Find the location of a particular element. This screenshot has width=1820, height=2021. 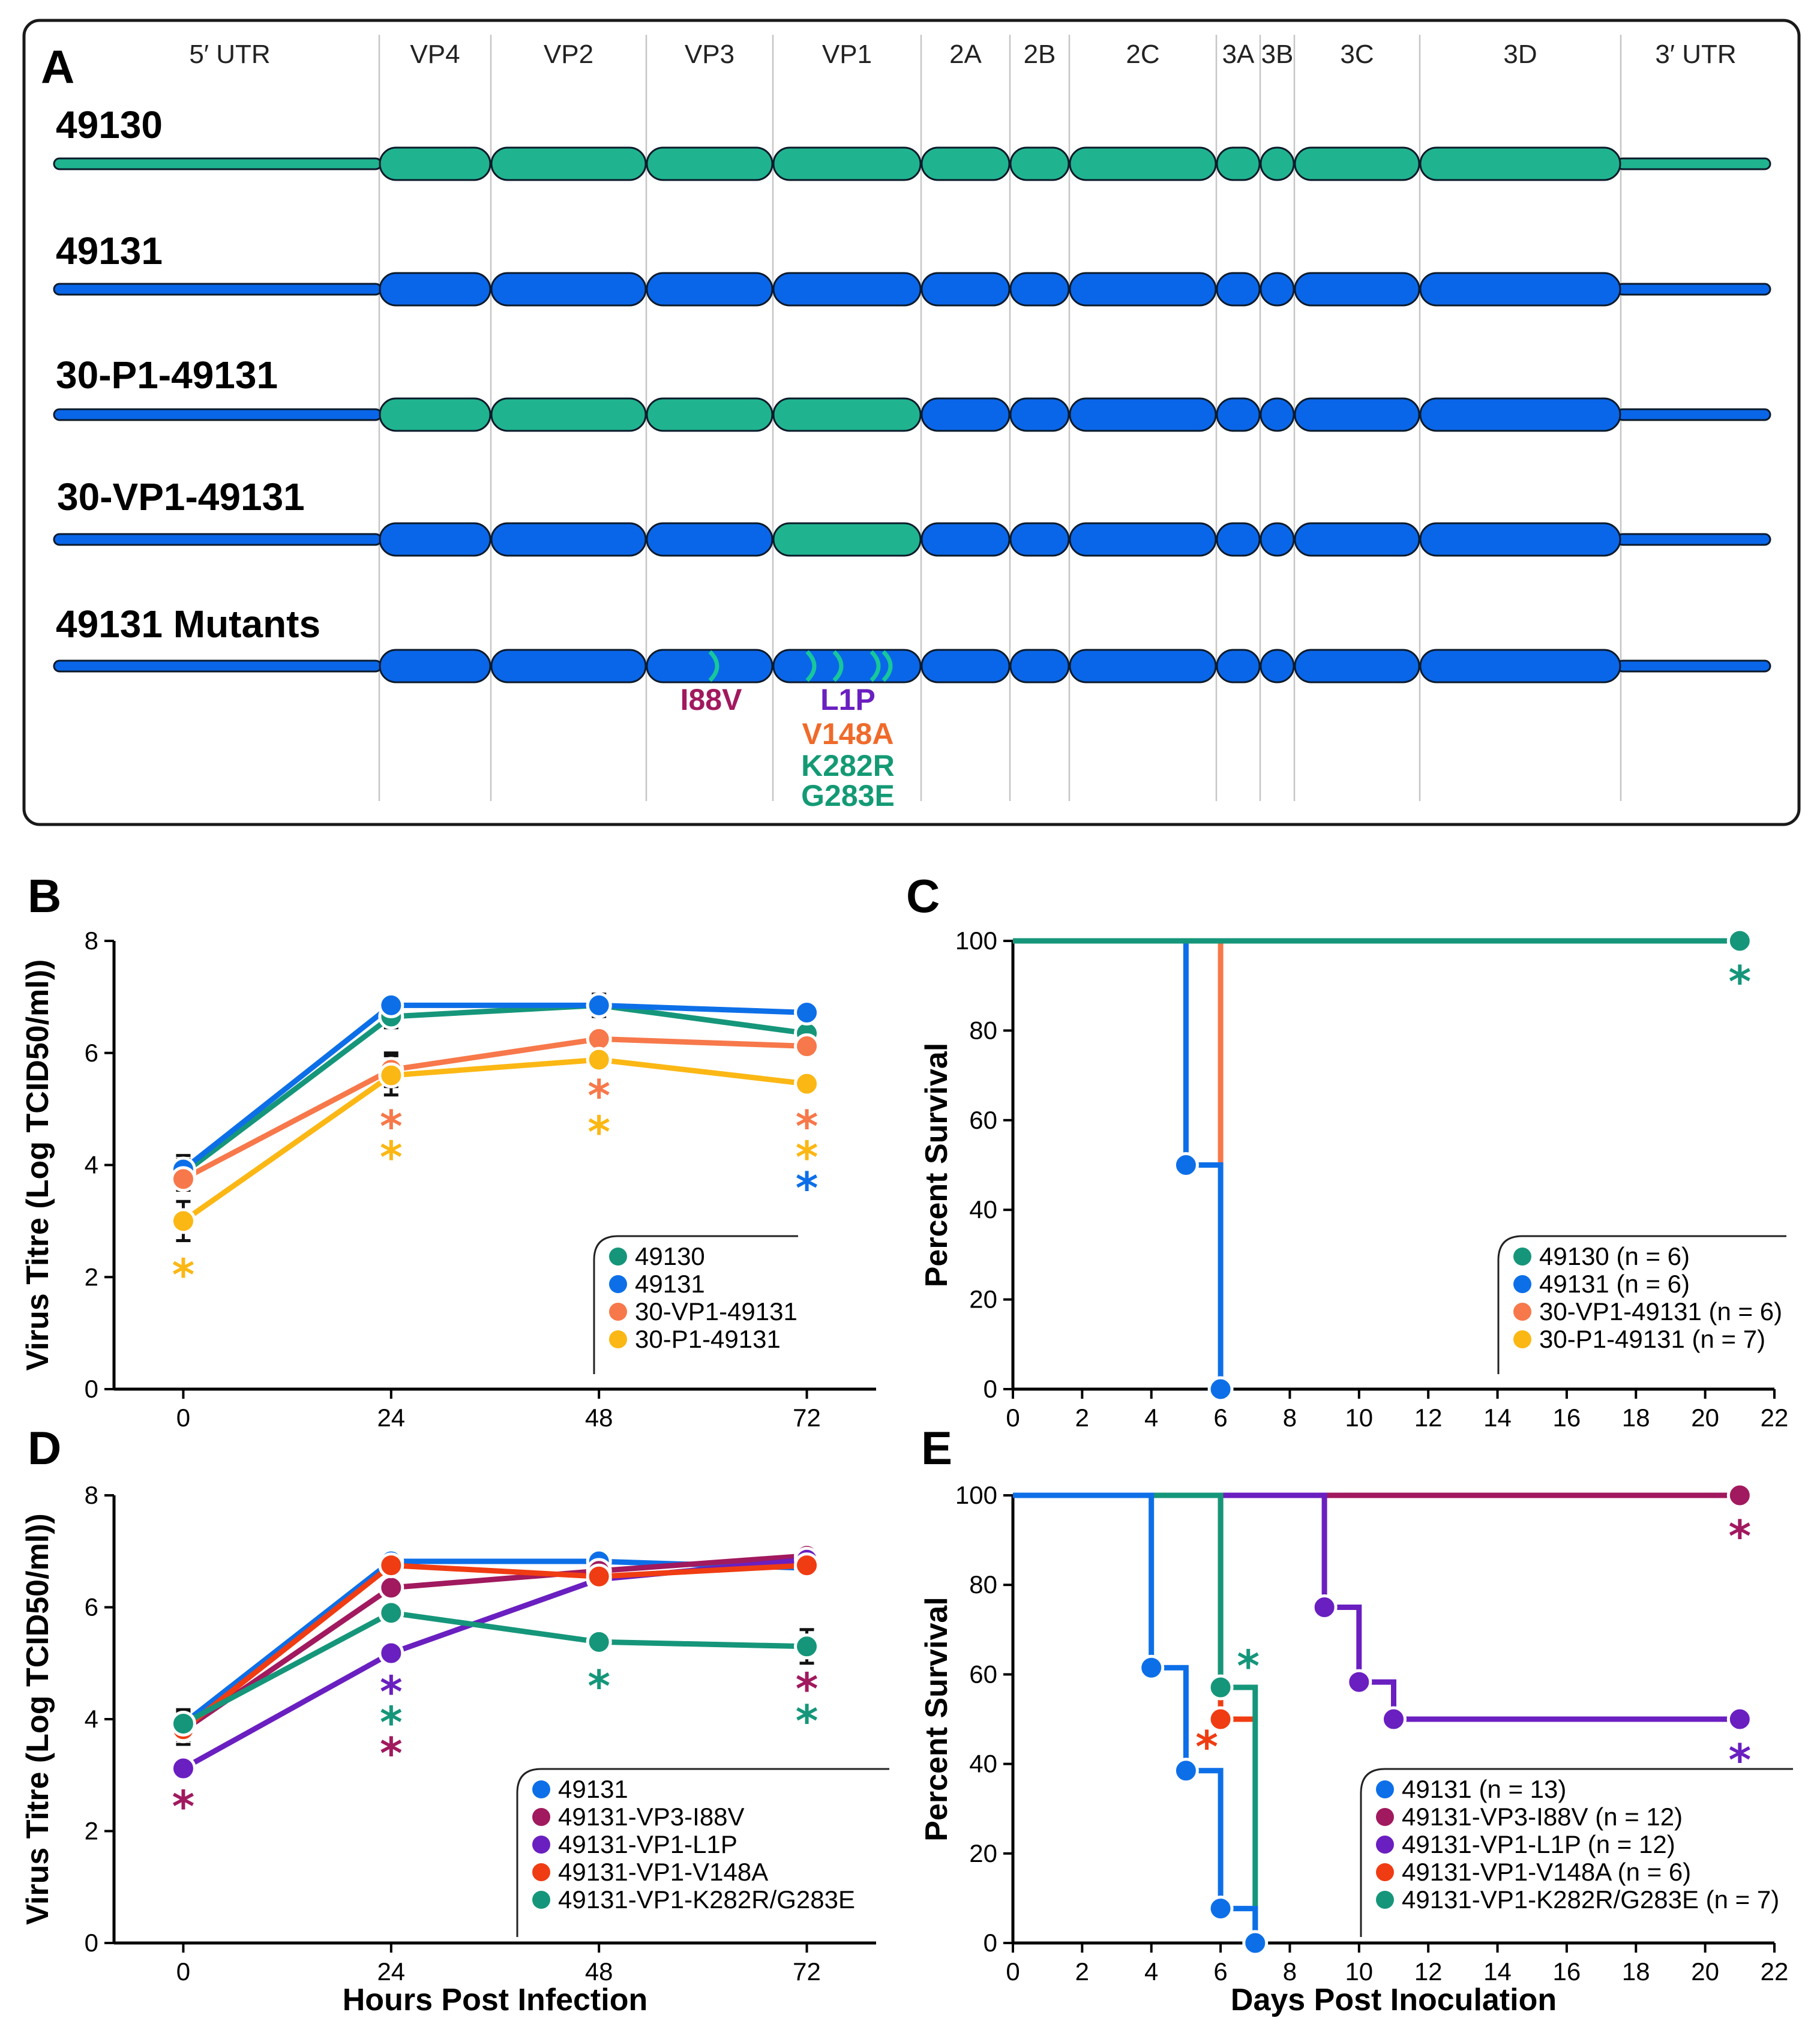

y-tick-label: 100 is located at coordinates (976, 941).